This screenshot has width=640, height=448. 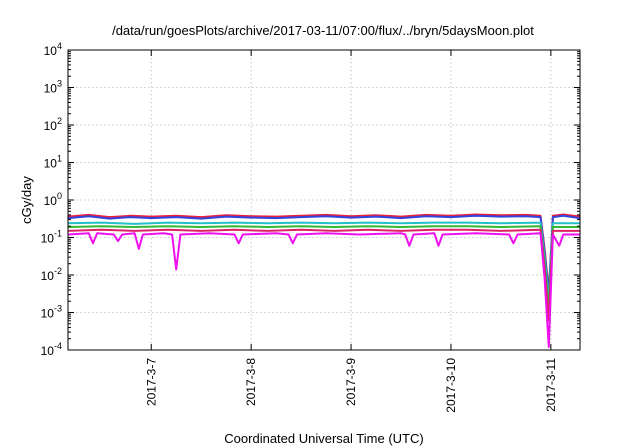 I want to click on x-tick-label: 2017-3-10, so click(x=451, y=385).